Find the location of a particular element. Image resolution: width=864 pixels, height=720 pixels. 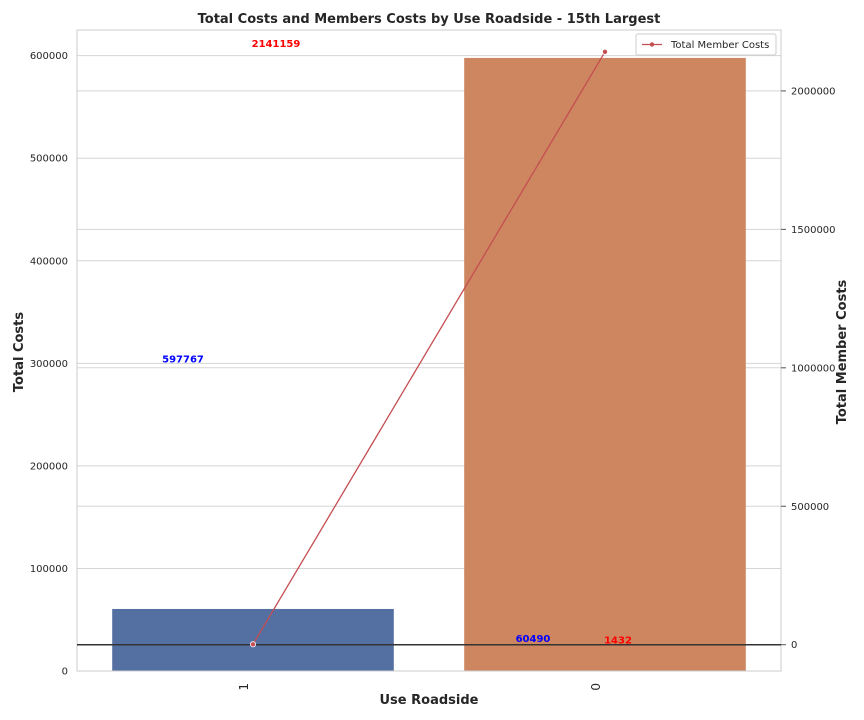

x-axis-label: Use Roadside is located at coordinates (429, 700).